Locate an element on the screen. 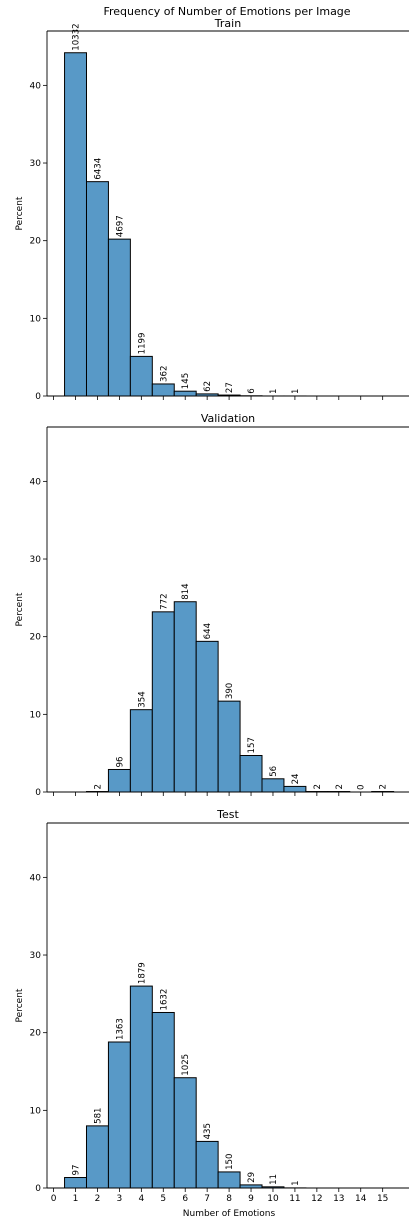  bar-value-label: 157 is located at coordinates (252, 745).